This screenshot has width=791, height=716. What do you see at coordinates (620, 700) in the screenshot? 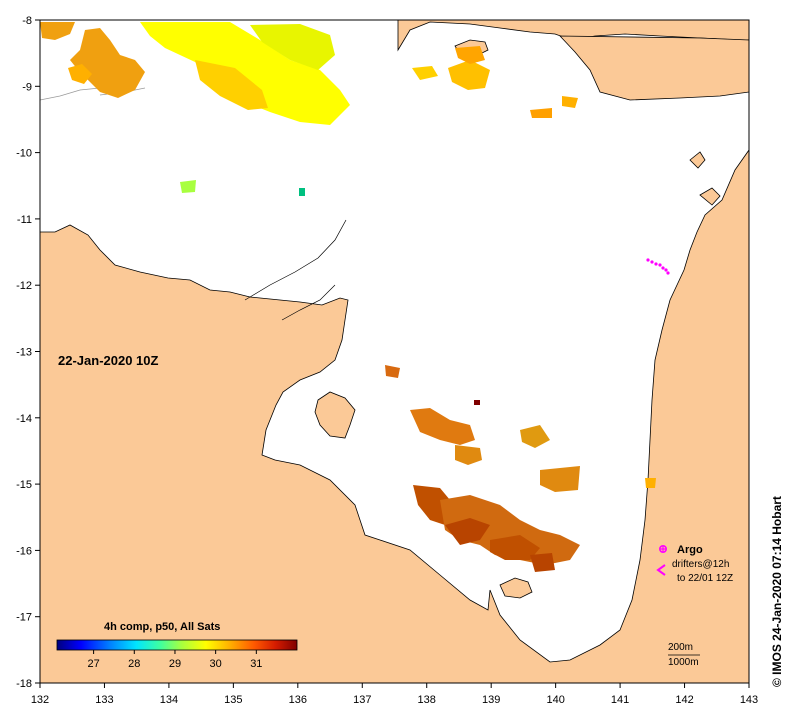
I see `x-tick-label: 141` at bounding box center [620, 700].